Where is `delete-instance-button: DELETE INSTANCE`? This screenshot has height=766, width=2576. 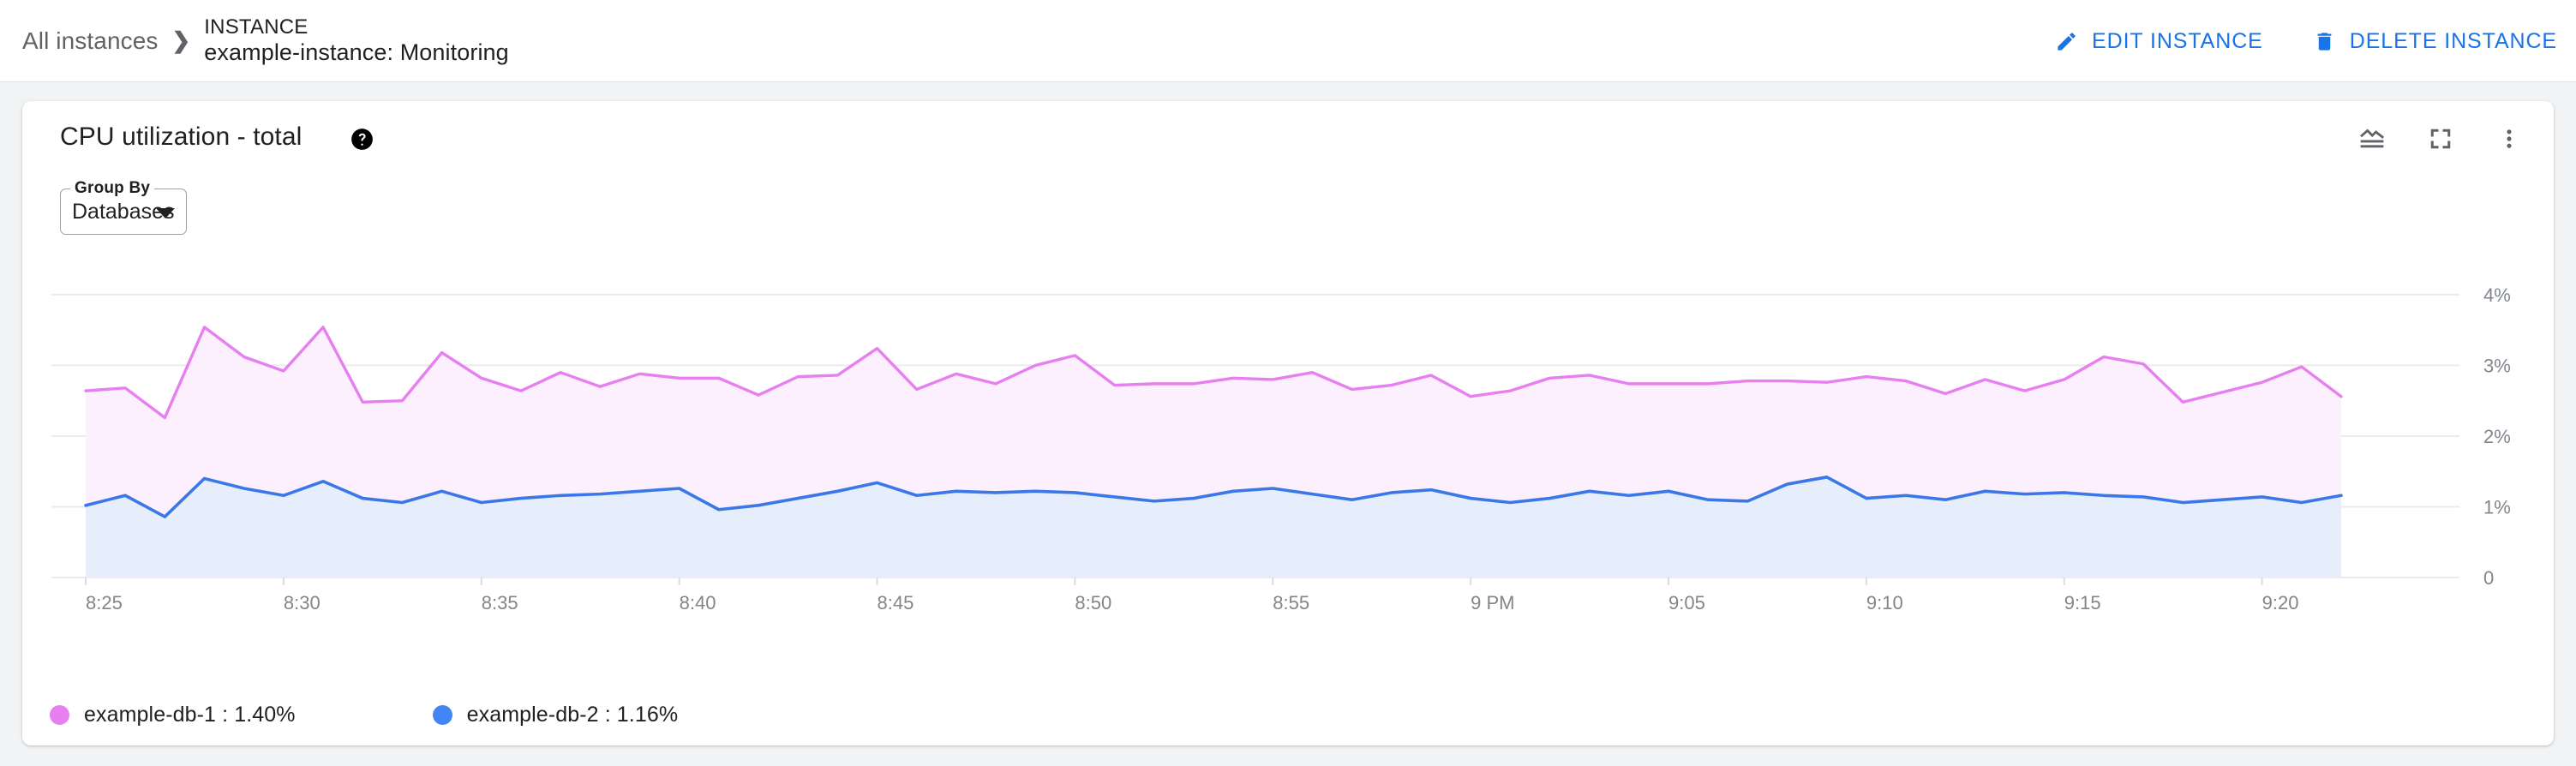
delete-instance-button: DELETE INSTANCE is located at coordinates (2435, 41).